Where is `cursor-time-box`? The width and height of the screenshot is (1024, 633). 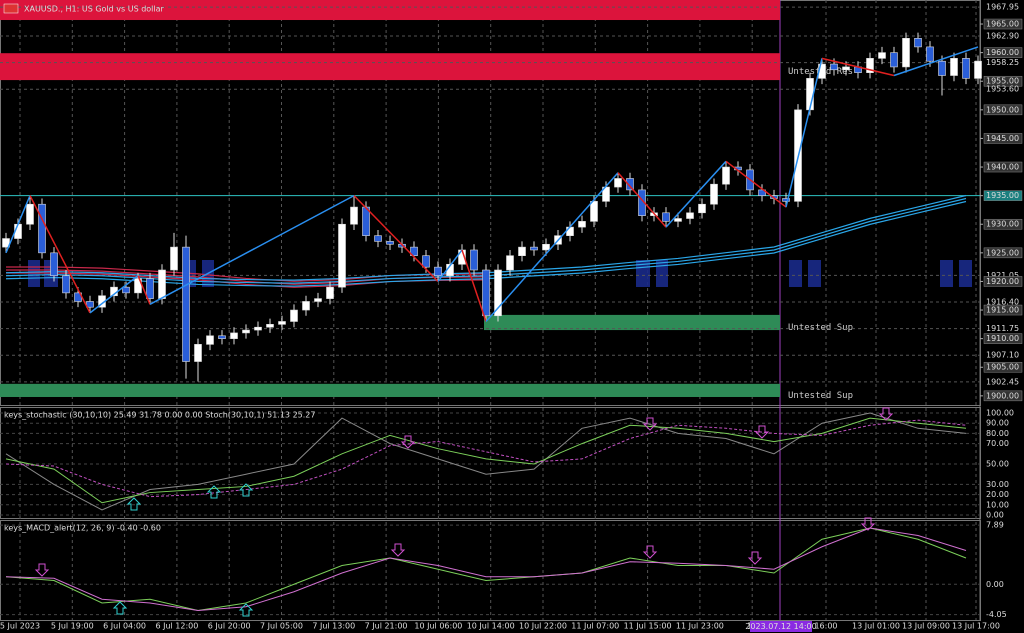 cursor-time-box is located at coordinates (781, 626).